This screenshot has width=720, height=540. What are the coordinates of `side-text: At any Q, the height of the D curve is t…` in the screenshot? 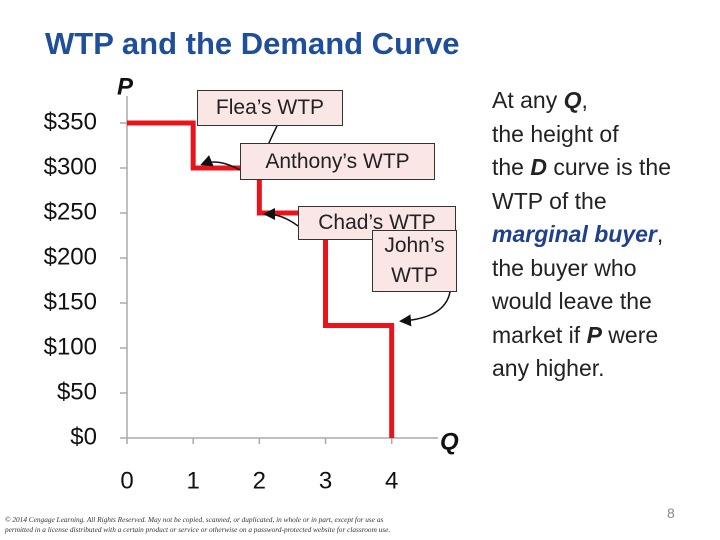 It's located at (581, 235).